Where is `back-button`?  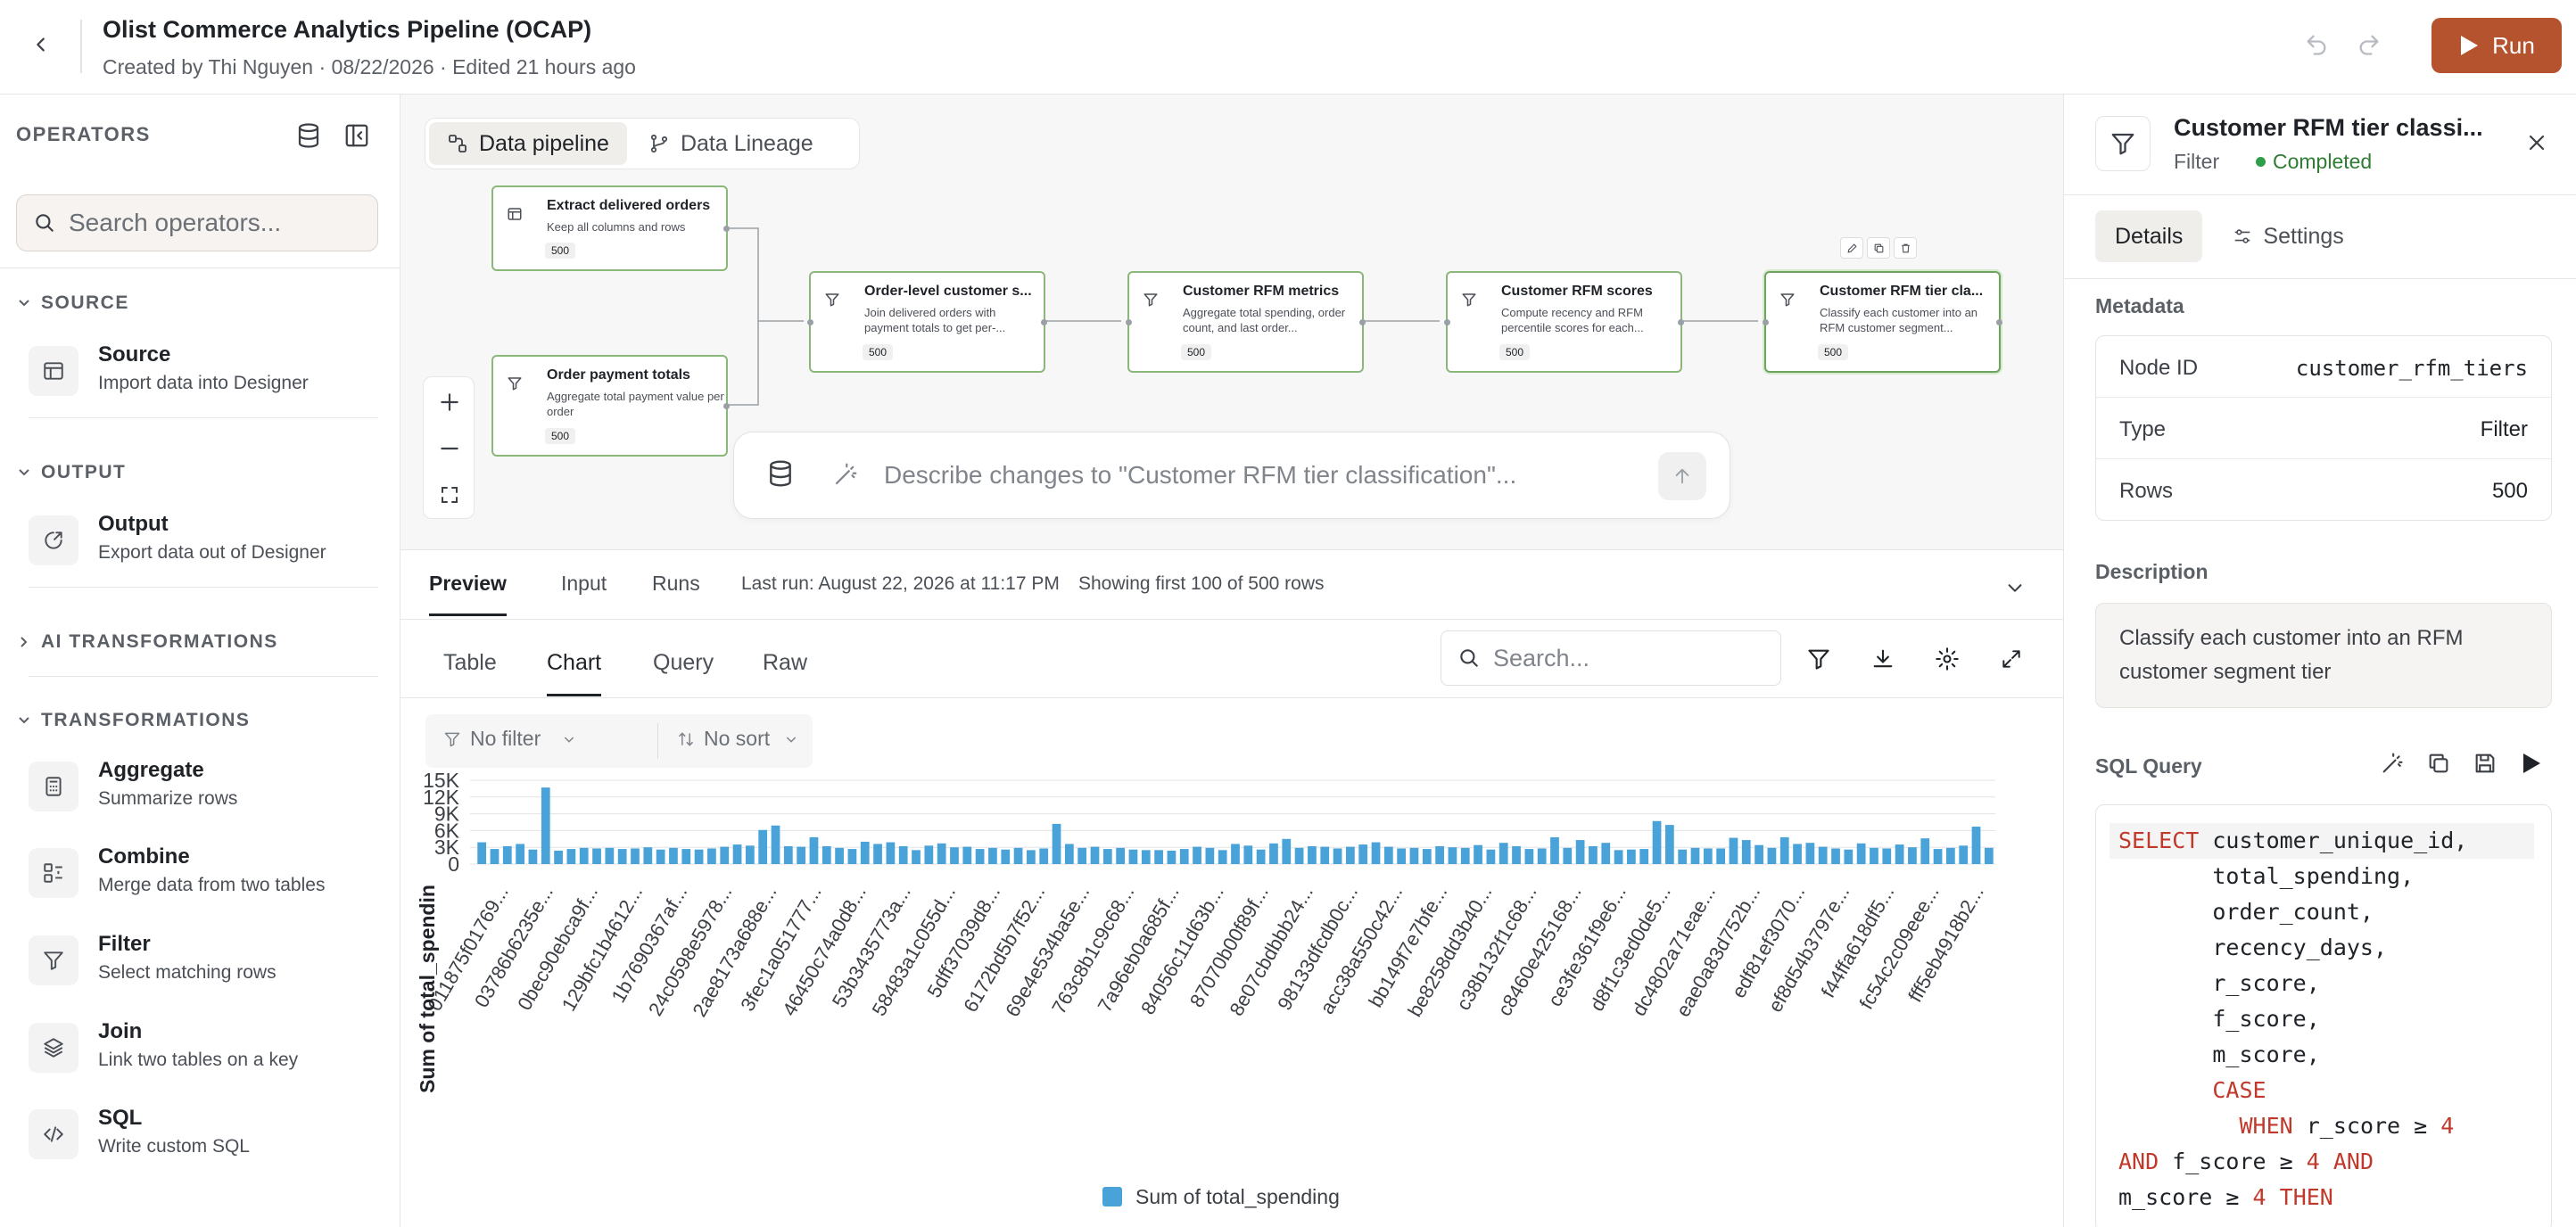
back-button is located at coordinates (41, 44).